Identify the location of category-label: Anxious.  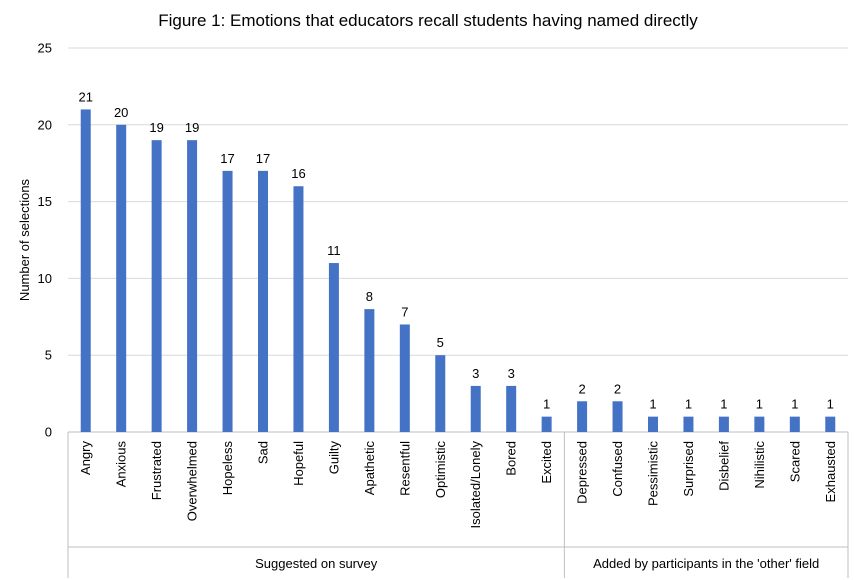
(121, 464).